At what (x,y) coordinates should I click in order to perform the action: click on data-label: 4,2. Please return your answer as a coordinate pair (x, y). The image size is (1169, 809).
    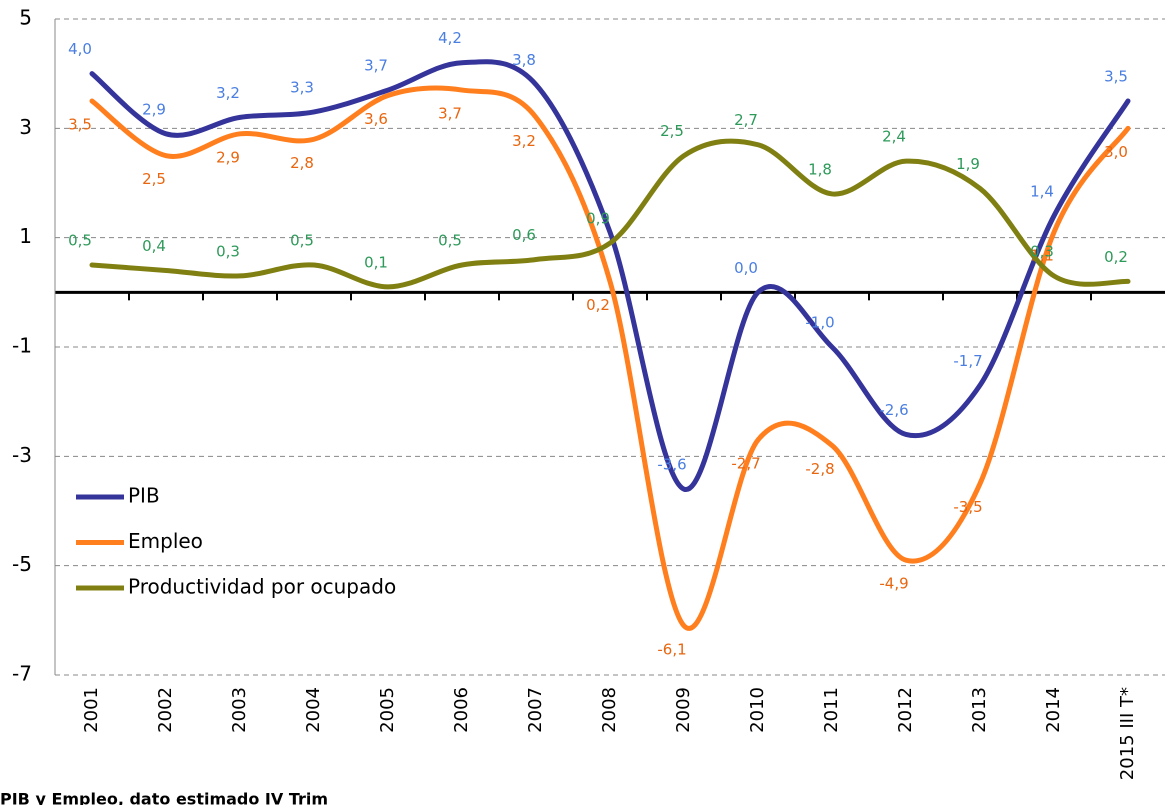
    Looking at the image, I should click on (450, 38).